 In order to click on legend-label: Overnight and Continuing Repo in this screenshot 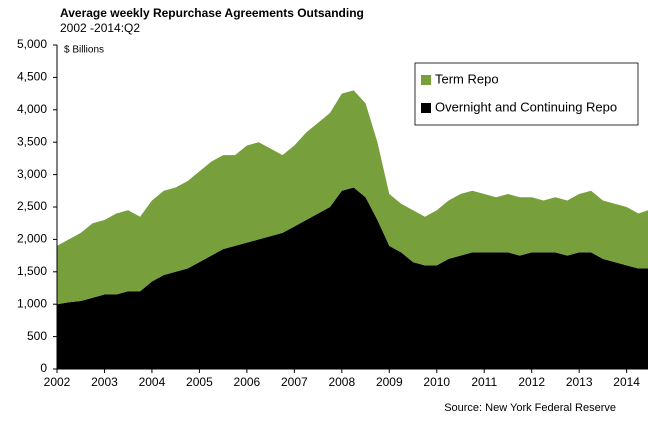, I will do `click(526, 106)`.